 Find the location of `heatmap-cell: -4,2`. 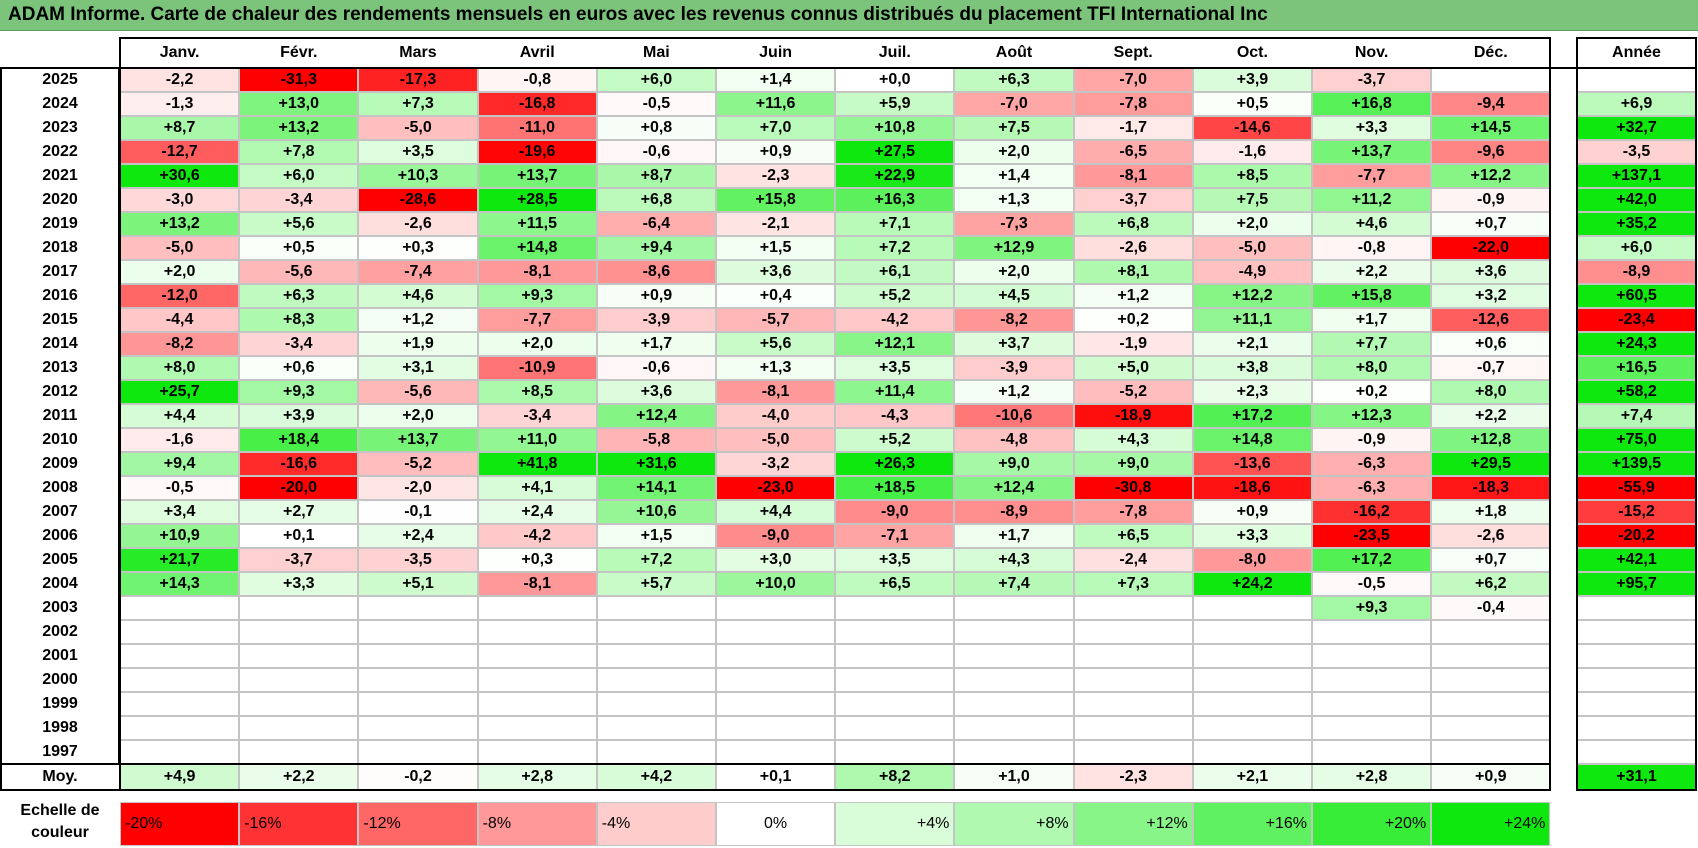

heatmap-cell: -4,2 is located at coordinates (537, 536).